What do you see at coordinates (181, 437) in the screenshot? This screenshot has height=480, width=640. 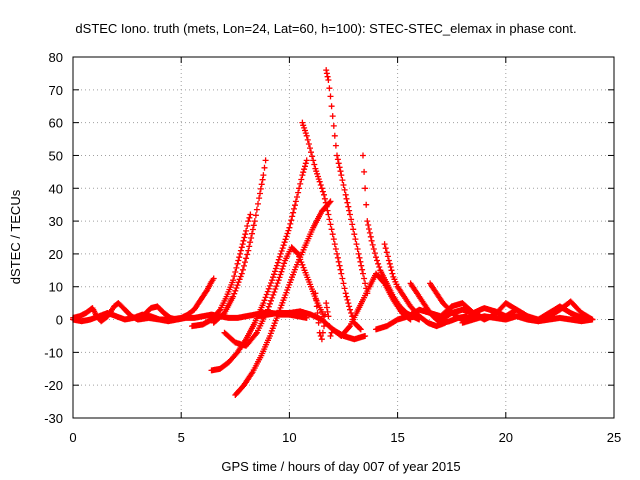 I see `x-tick-label: 5` at bounding box center [181, 437].